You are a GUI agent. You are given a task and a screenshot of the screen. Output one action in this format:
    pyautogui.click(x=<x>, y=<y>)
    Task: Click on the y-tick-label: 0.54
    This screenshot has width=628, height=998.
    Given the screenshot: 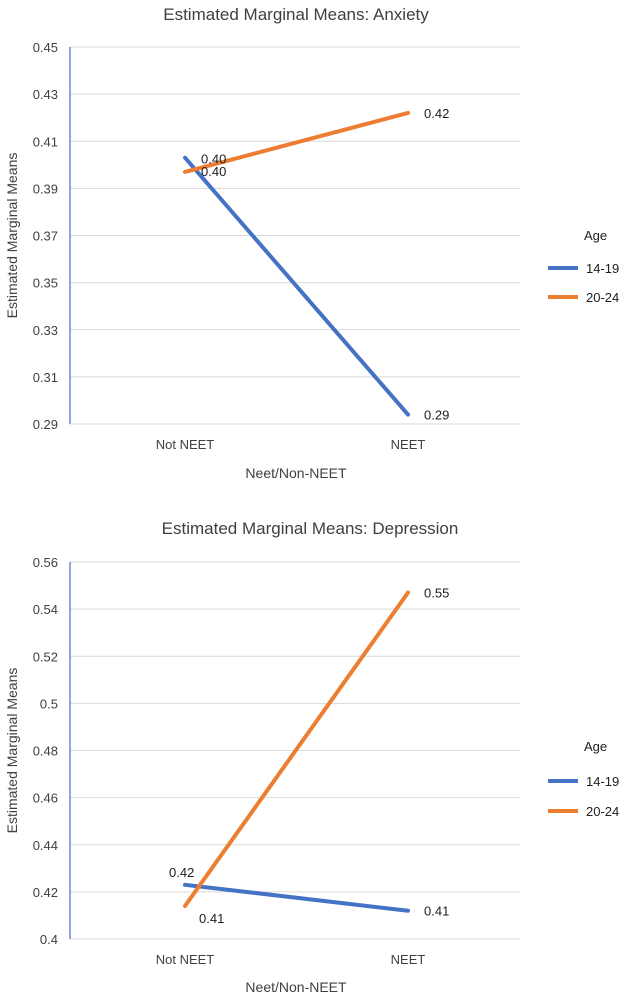 What is the action you would take?
    pyautogui.click(x=45, y=609)
    